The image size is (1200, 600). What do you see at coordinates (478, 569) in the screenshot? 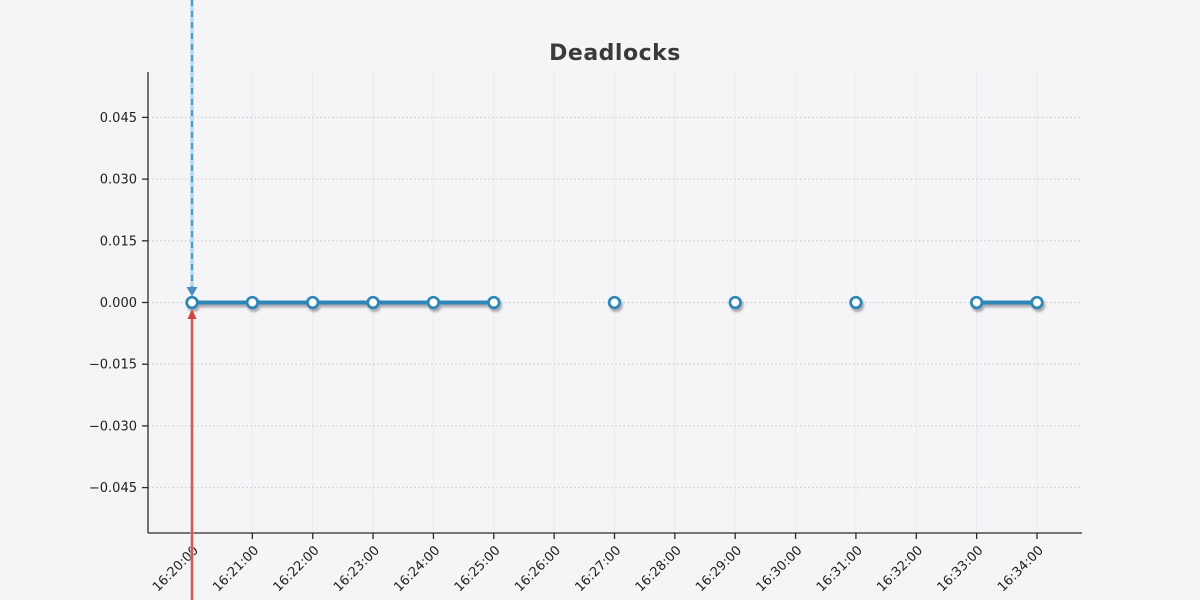
I see `x-tick-label: 16:25:00` at bounding box center [478, 569].